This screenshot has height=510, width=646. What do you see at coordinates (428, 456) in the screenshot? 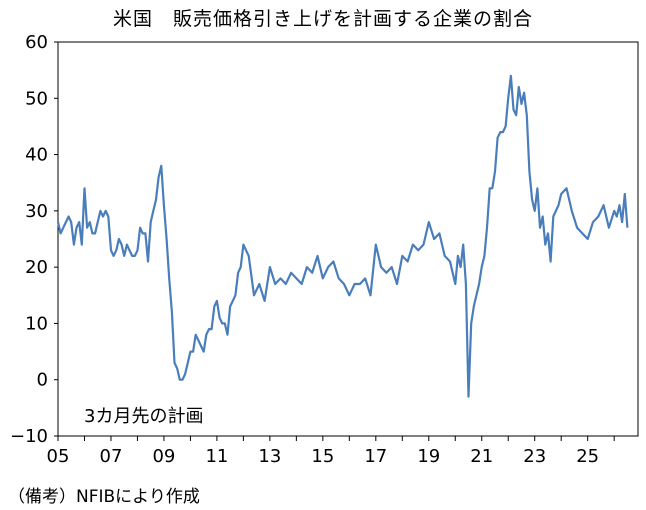
I see `x-tick-label: 19` at bounding box center [428, 456].